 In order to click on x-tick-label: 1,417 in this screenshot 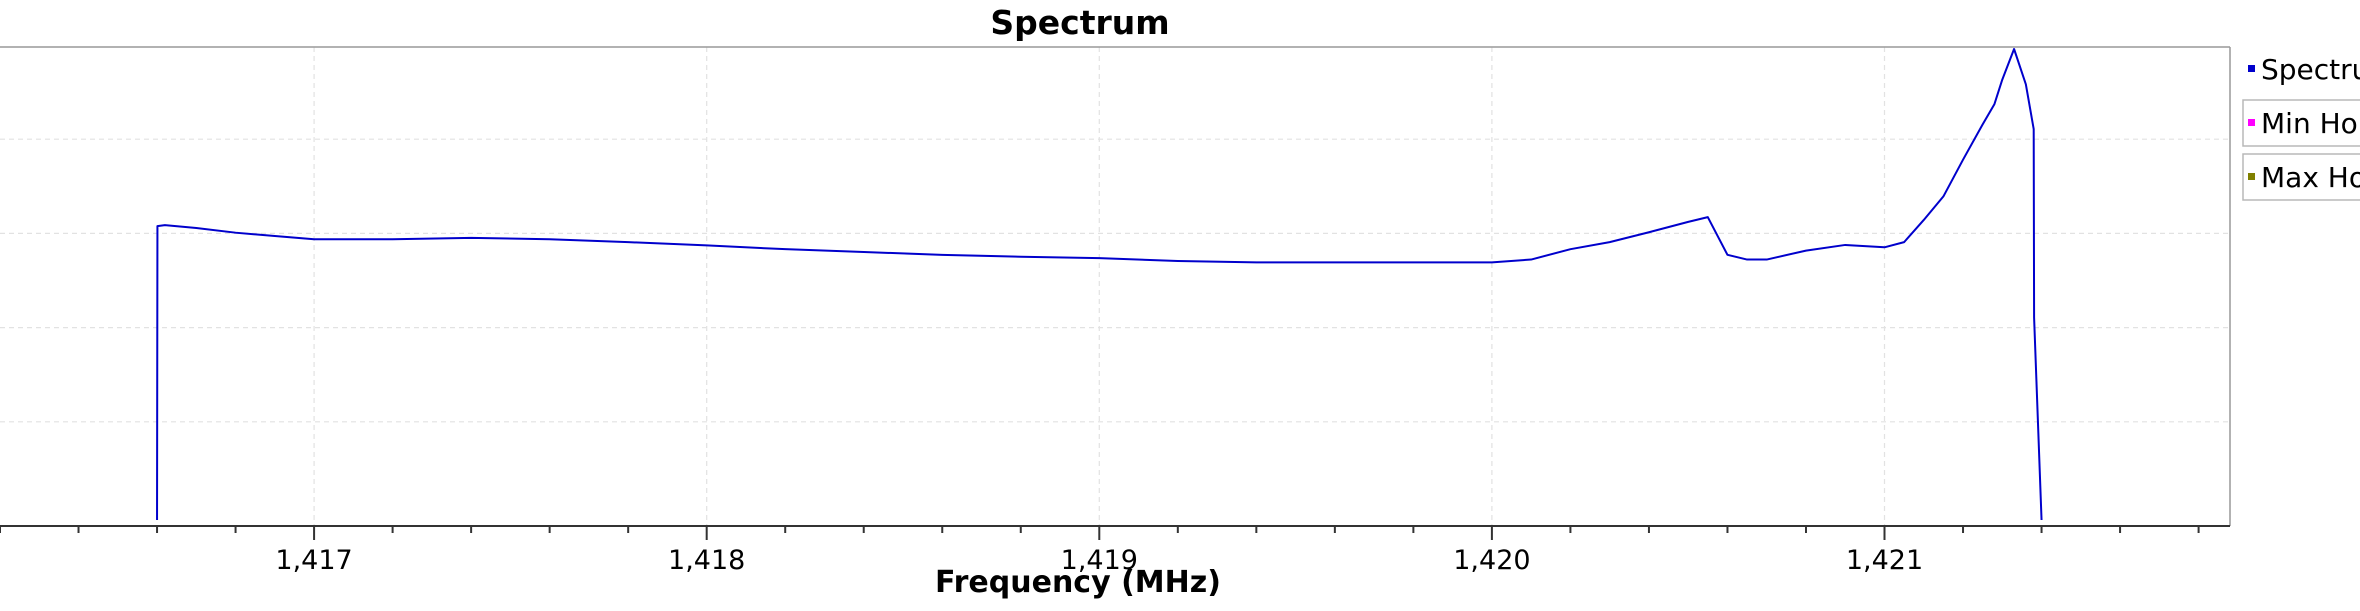, I will do `click(313, 560)`.